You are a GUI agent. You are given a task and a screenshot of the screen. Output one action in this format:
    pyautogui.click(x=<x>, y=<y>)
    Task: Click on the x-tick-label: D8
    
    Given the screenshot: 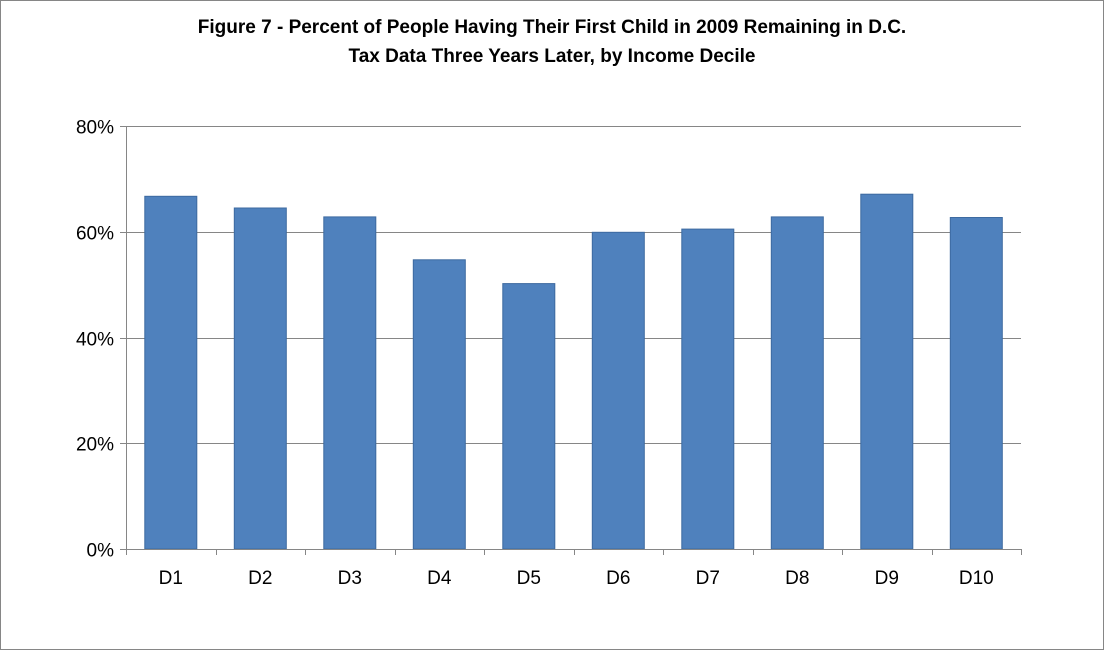 What is the action you would take?
    pyautogui.click(x=797, y=578)
    